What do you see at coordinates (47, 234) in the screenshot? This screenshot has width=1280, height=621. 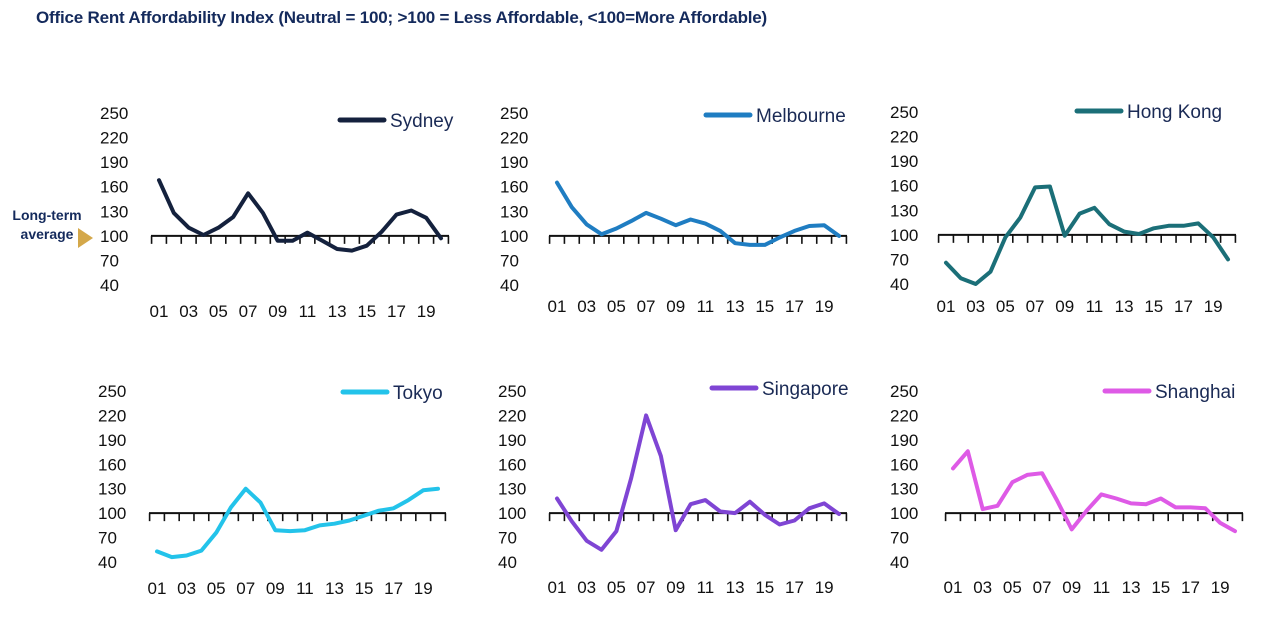 I see `long-term-average-label-line2: average` at bounding box center [47, 234].